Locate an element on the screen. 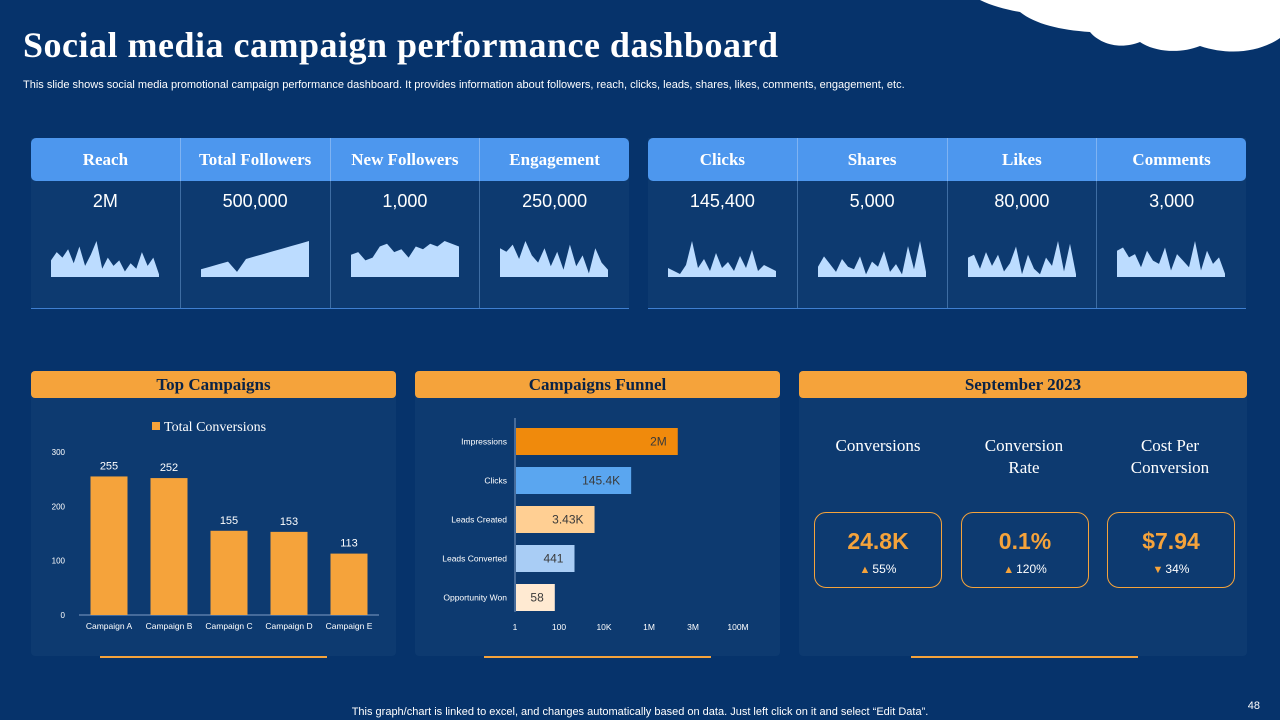  funnel-value-label: 2M is located at coordinates (658, 442).